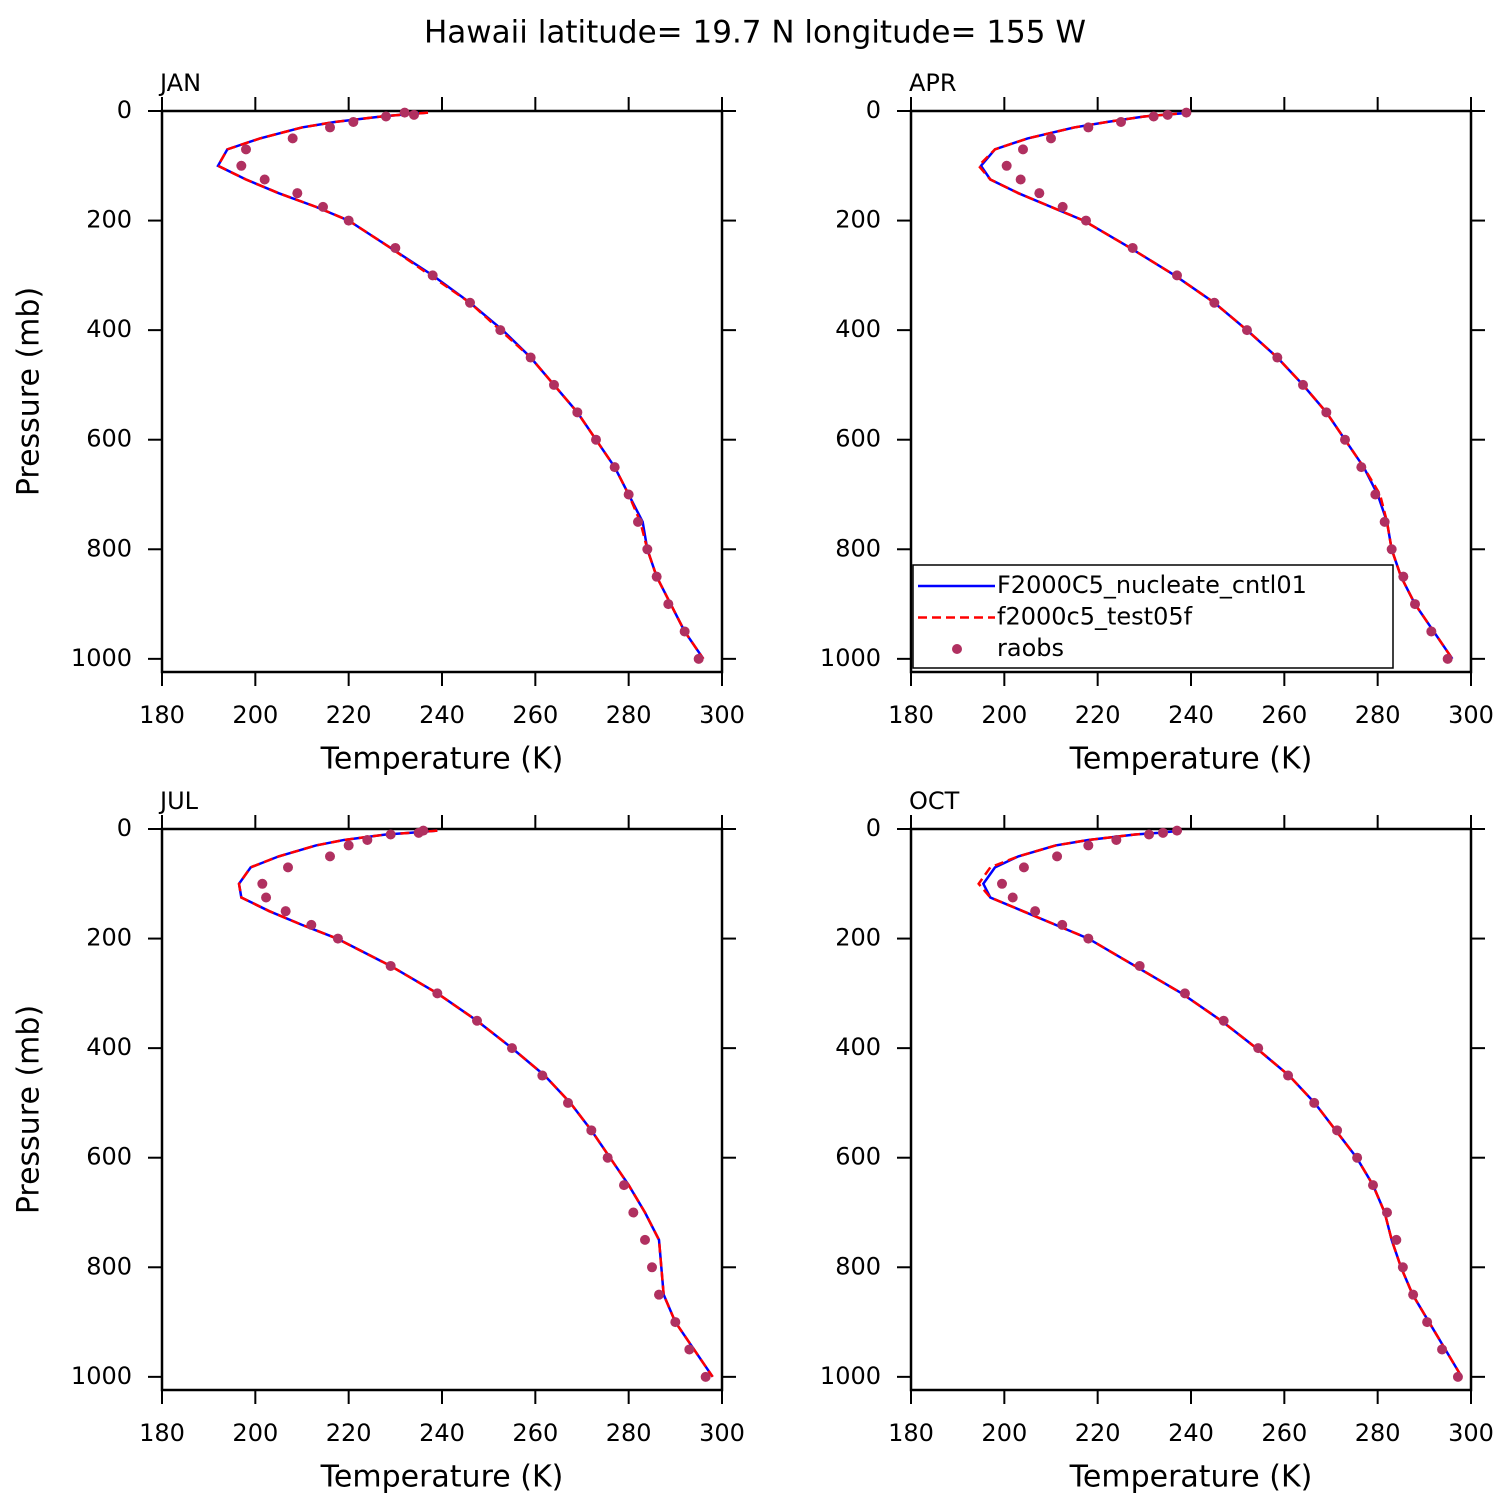  Describe the element at coordinates (535, 1433) in the screenshot. I see `x-tick-label: 260` at that location.